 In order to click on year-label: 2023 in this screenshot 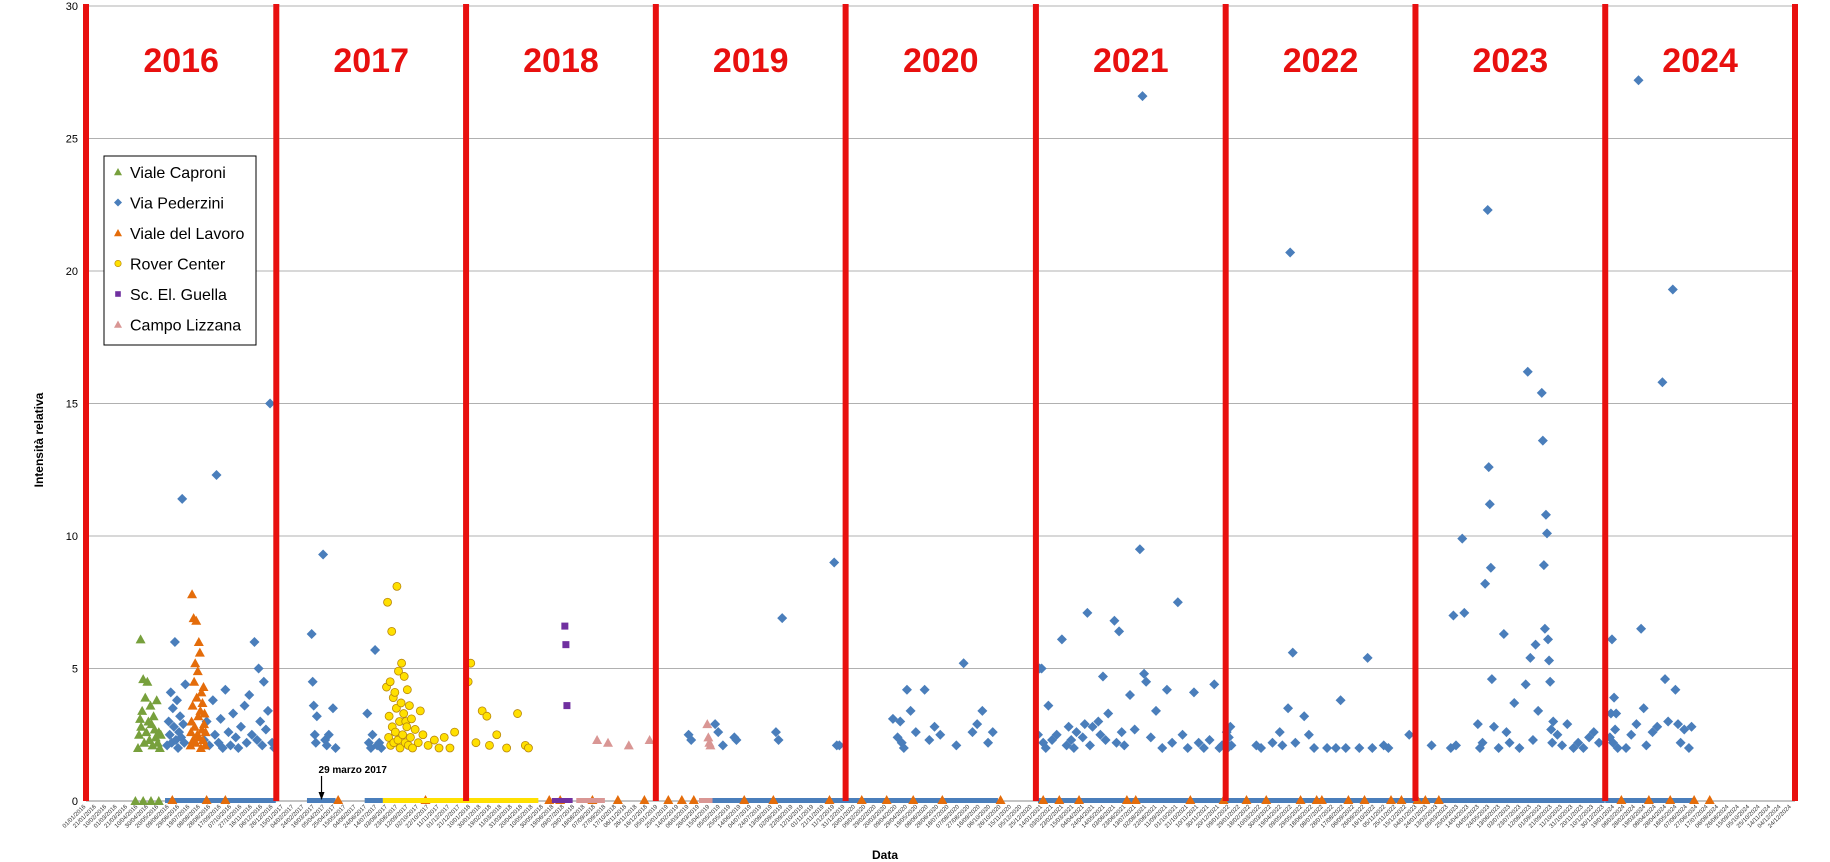, I will do `click(1511, 61)`.